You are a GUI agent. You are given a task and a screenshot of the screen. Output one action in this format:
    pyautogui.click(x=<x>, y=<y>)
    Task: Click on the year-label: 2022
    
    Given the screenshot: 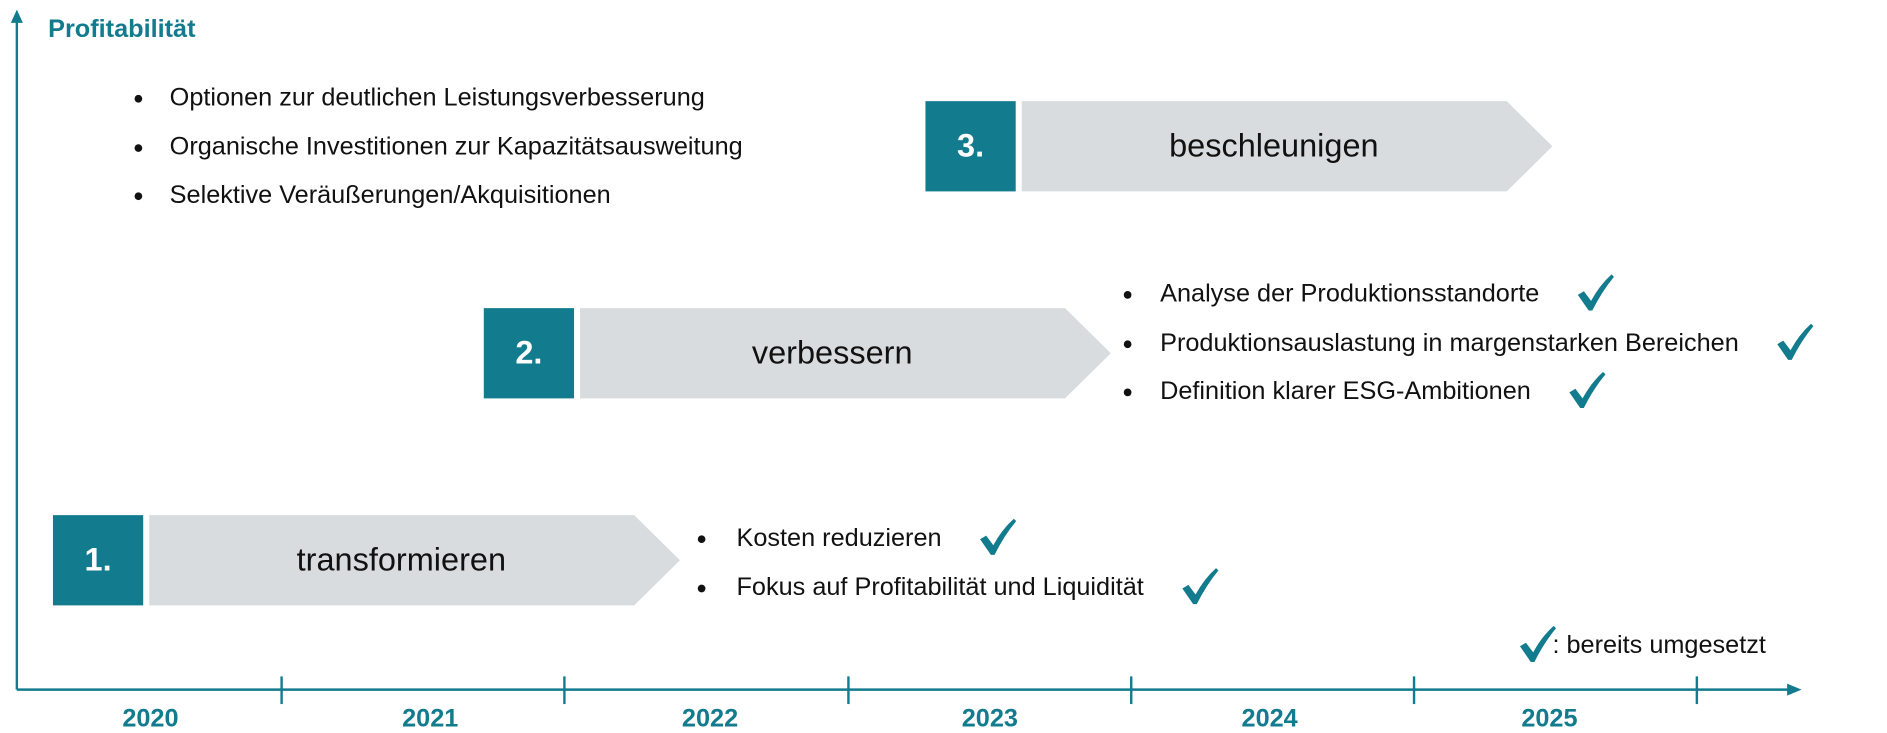 What is the action you would take?
    pyautogui.click(x=710, y=718)
    